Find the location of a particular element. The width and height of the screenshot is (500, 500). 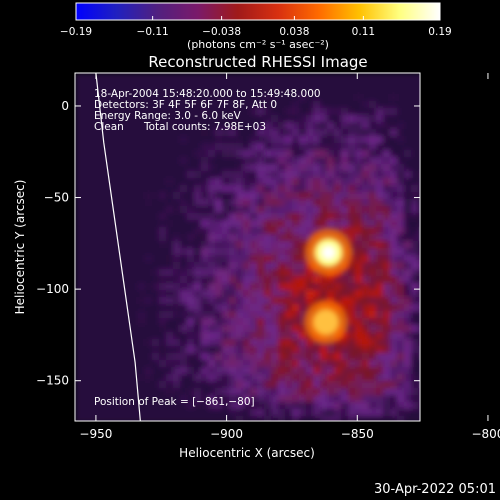

info-time-range: 18-Apr-2004 15:48:20.000 to 15:49:48.000 is located at coordinates (207, 94).